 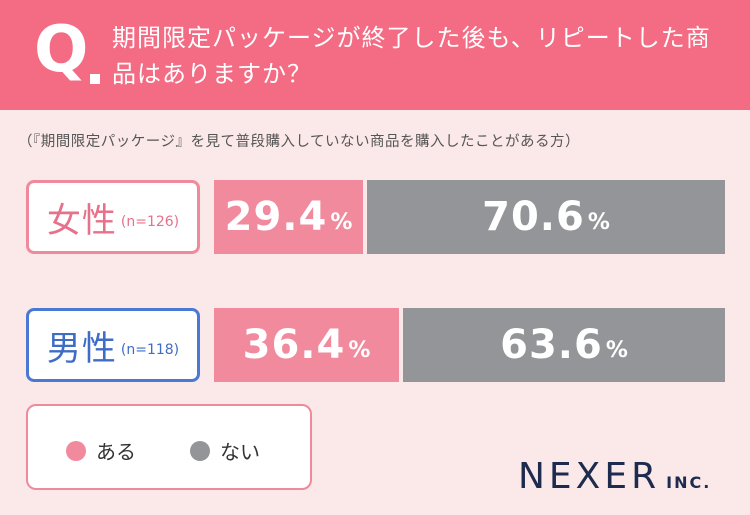 I want to click on aru-dot-icon, so click(x=76, y=450).